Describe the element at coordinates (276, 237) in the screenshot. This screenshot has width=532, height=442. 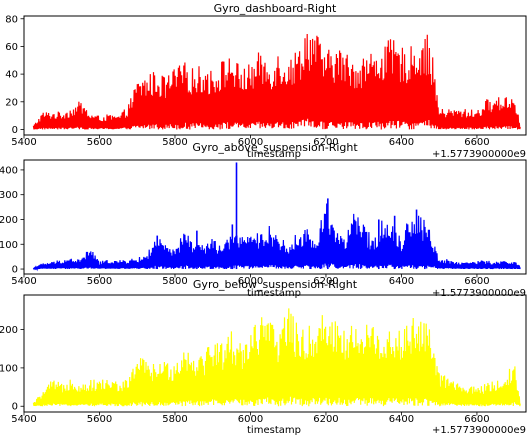
I see `series-line` at that location.